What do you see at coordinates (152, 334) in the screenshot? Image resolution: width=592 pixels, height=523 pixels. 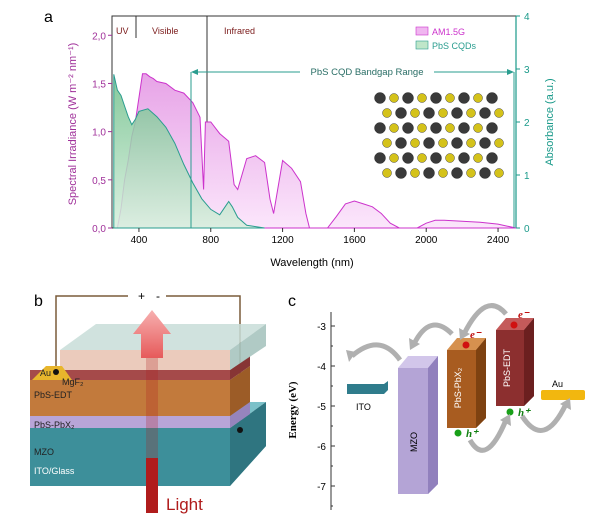 I see `emission-arrow` at bounding box center [152, 334].